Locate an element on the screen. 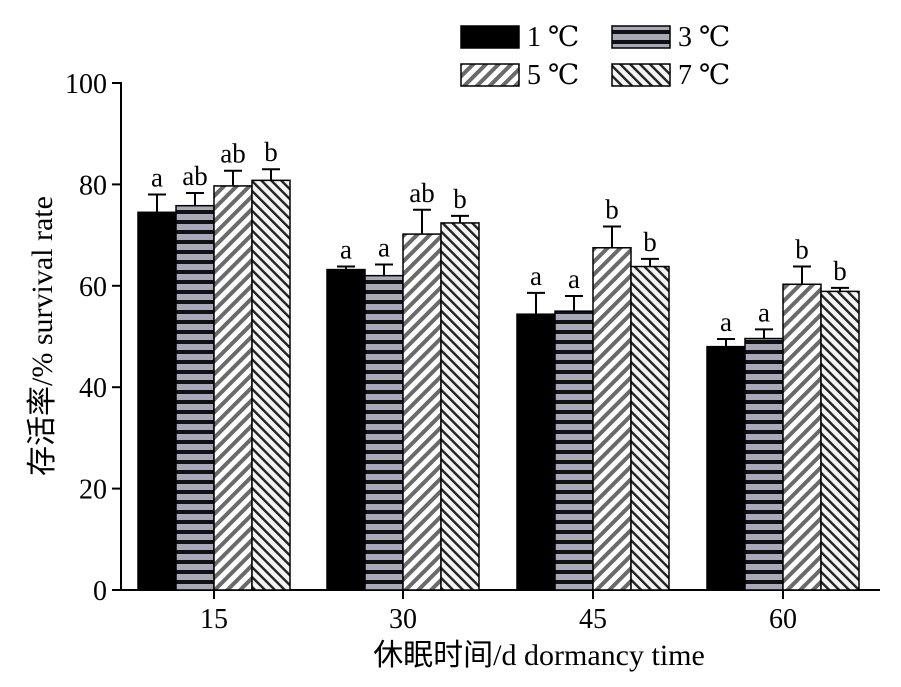 The height and width of the screenshot is (687, 901). y-tick-label: 80 is located at coordinates (93, 185).